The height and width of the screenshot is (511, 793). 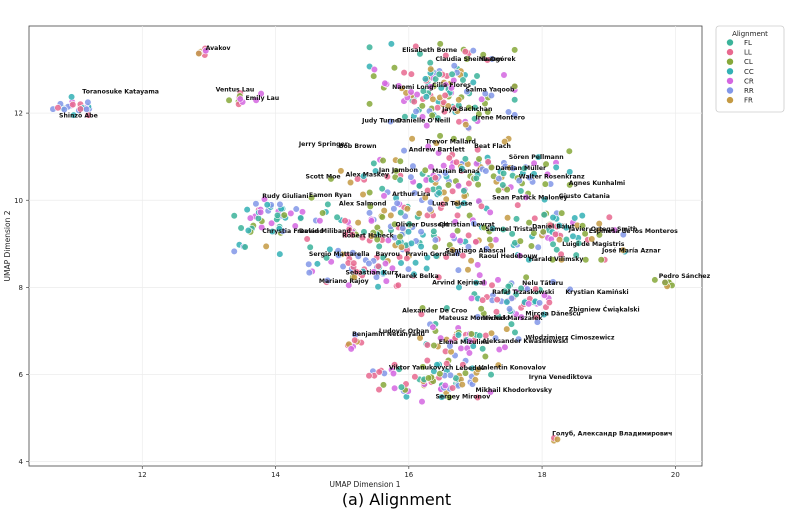 I want to click on legend-entry-label: FL, so click(x=748, y=43).